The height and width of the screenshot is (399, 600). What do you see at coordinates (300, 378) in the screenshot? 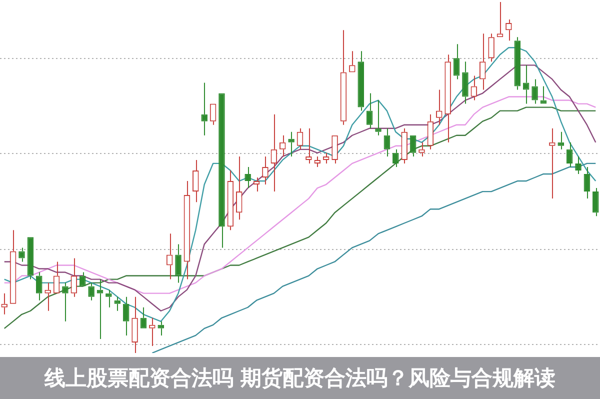
I see `text: 线上股票配资合法吗 期货配资合法吗？风险与合规解读` at bounding box center [300, 378].